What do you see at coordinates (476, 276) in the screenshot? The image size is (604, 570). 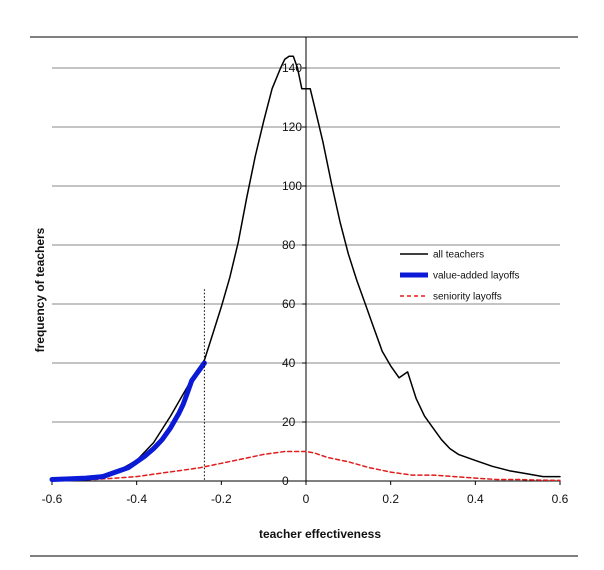 I see `legend-label-1: value-added layoffs` at bounding box center [476, 276].